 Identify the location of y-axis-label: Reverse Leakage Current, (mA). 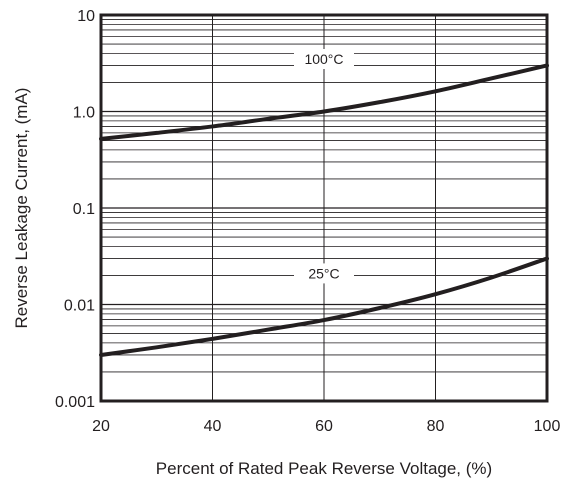
(21, 208).